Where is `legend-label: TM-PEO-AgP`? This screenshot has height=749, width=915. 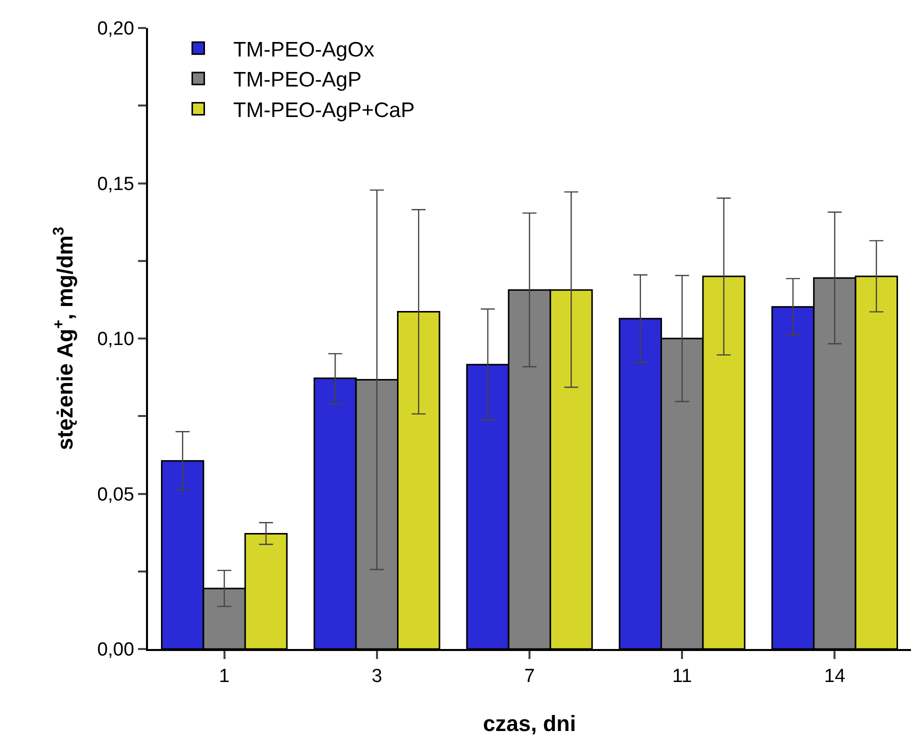 legend-label: TM-PEO-AgP is located at coordinates (297, 80).